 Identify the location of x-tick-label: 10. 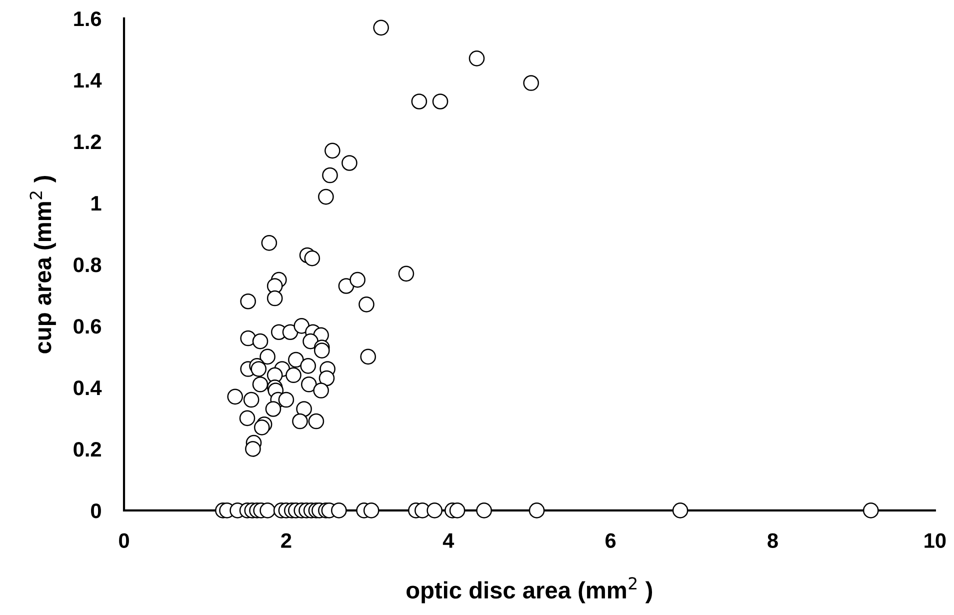
(935, 540).